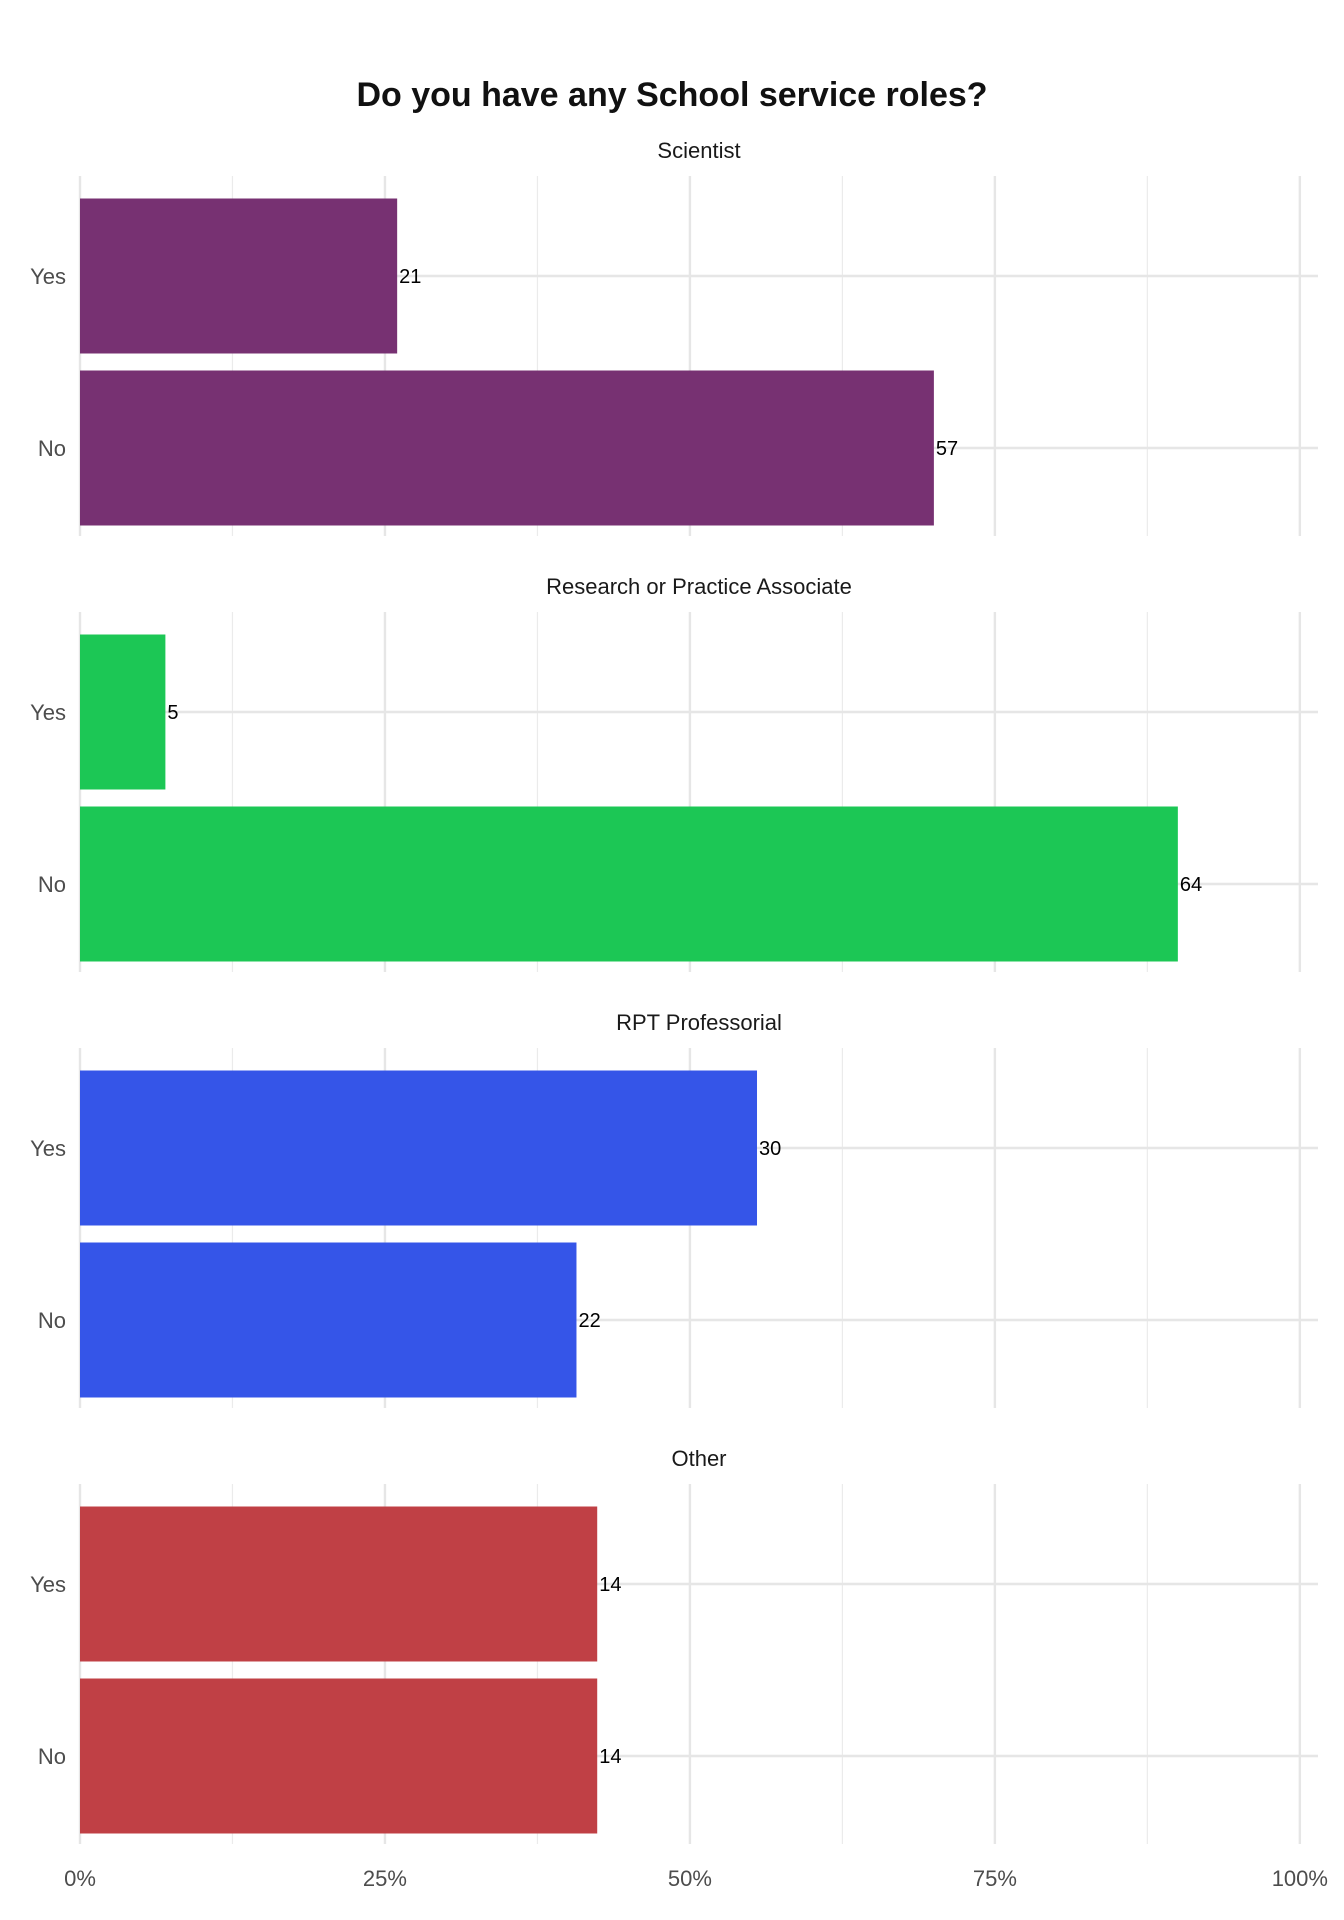  What do you see at coordinates (698, 1458) in the screenshot?
I see `facet-strip-label: Other` at bounding box center [698, 1458].